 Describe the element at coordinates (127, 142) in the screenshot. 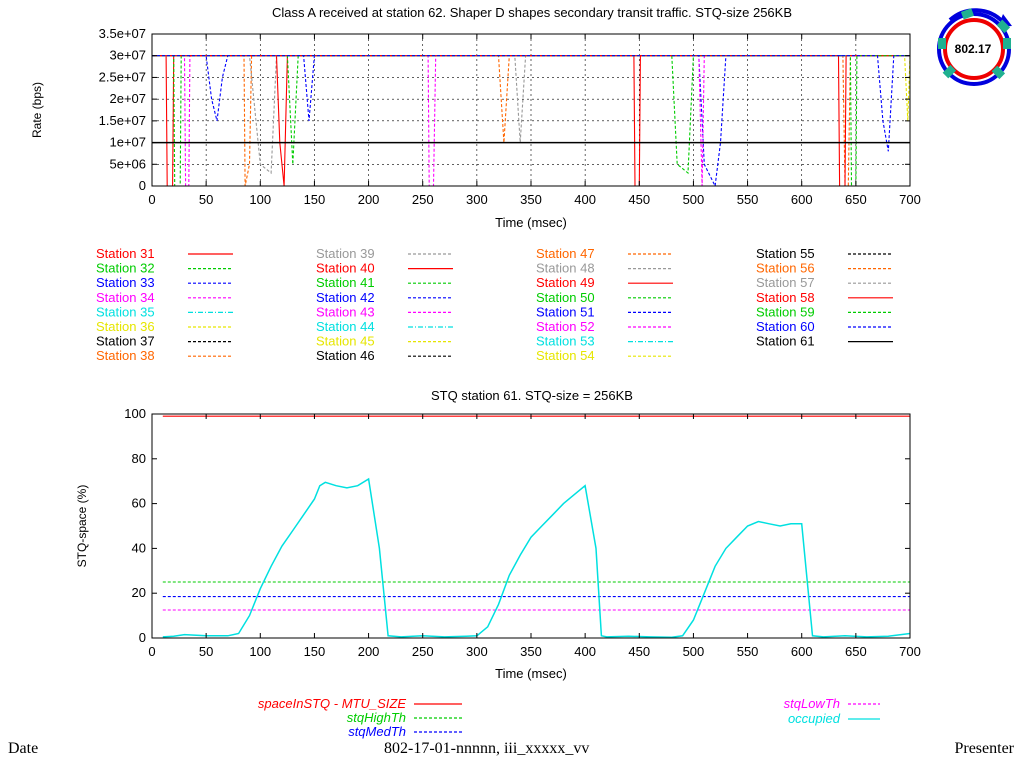

I see `y-tick-label: 1e+07` at that location.